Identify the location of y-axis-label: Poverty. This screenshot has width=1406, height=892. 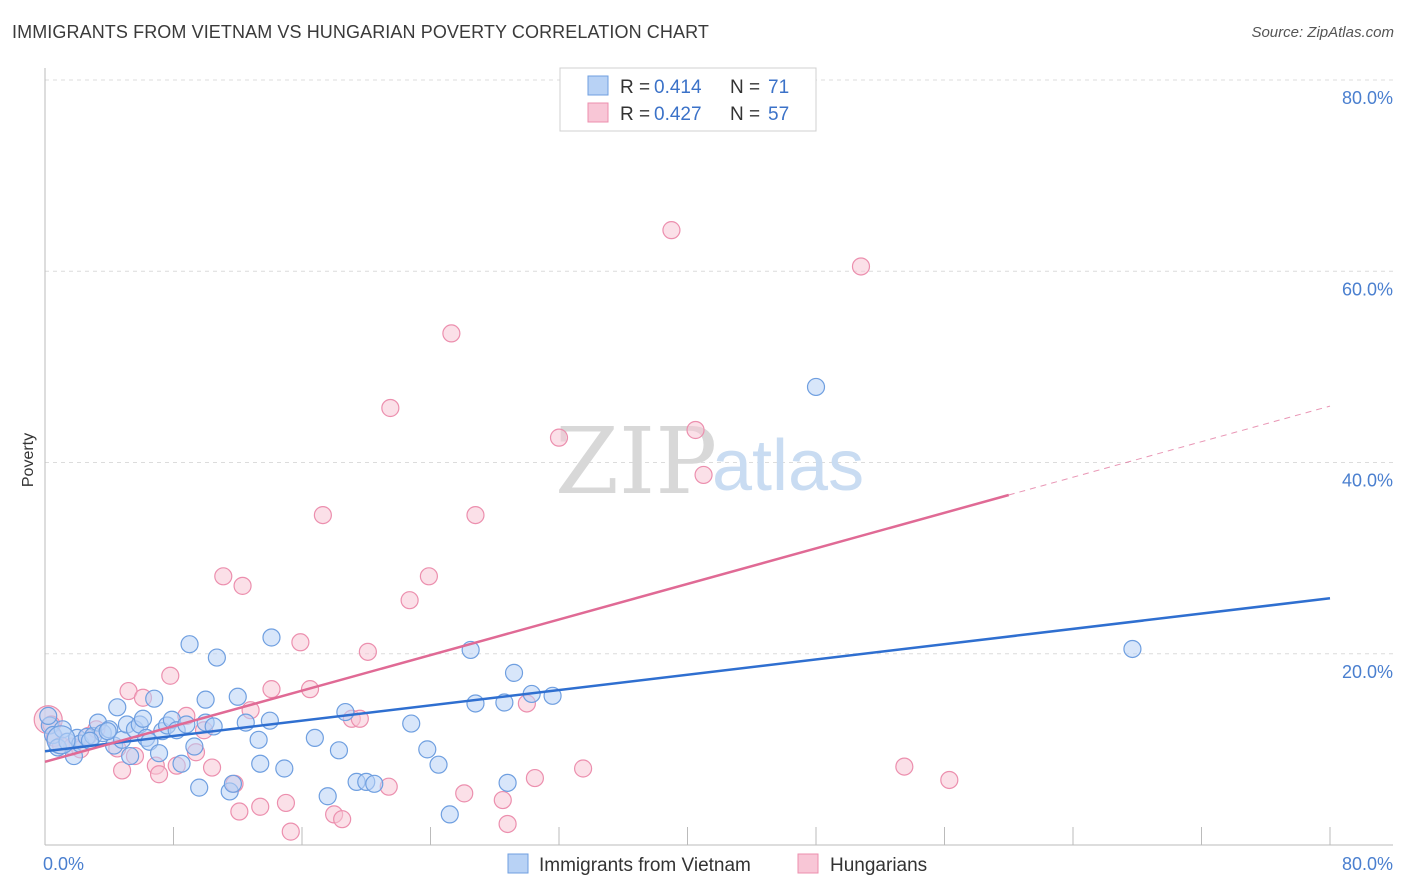
(28, 460).